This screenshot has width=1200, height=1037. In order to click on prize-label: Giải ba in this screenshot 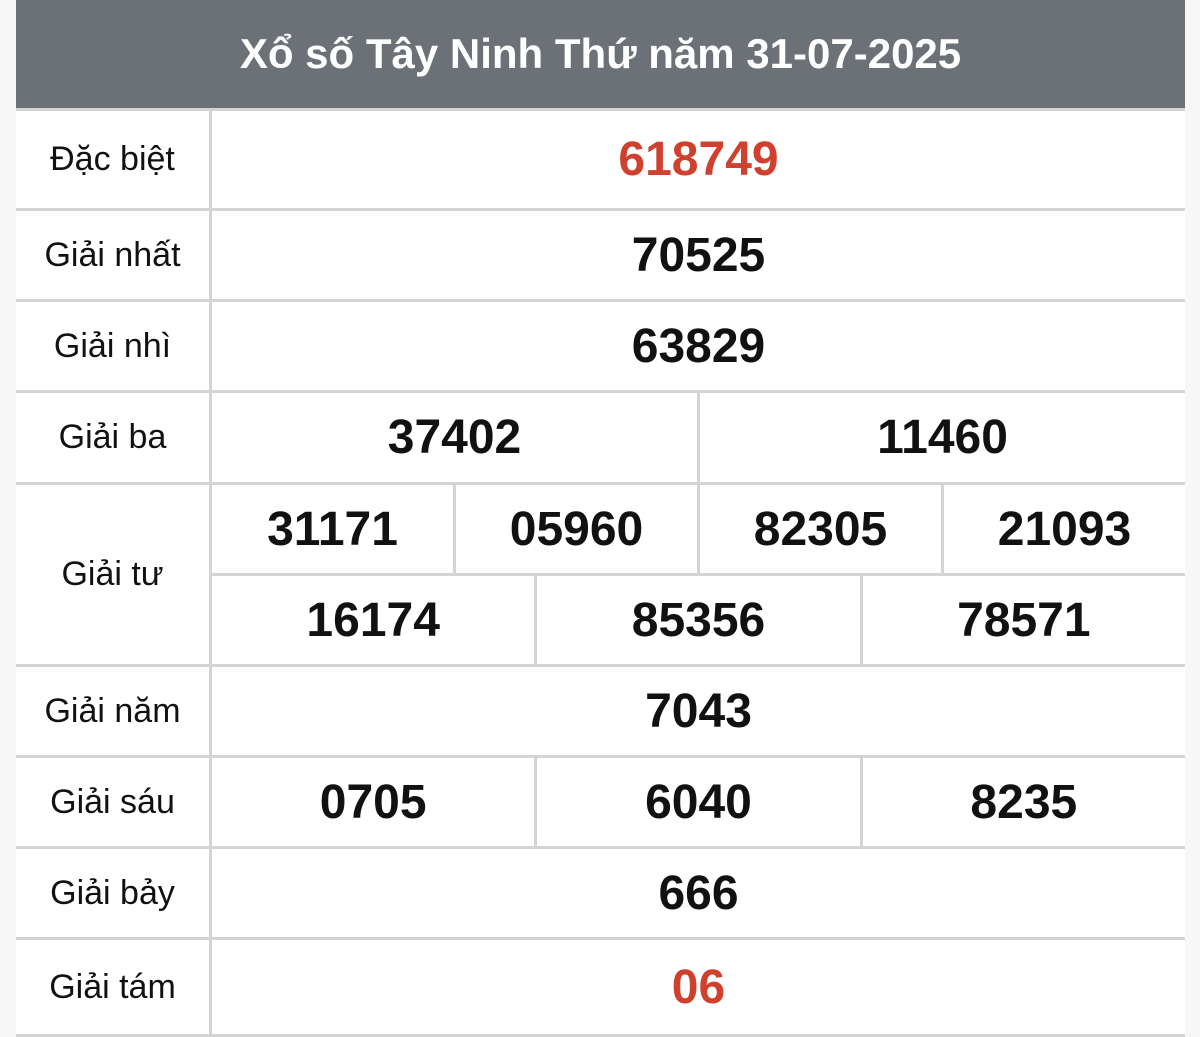, I will do `click(114, 437)`.